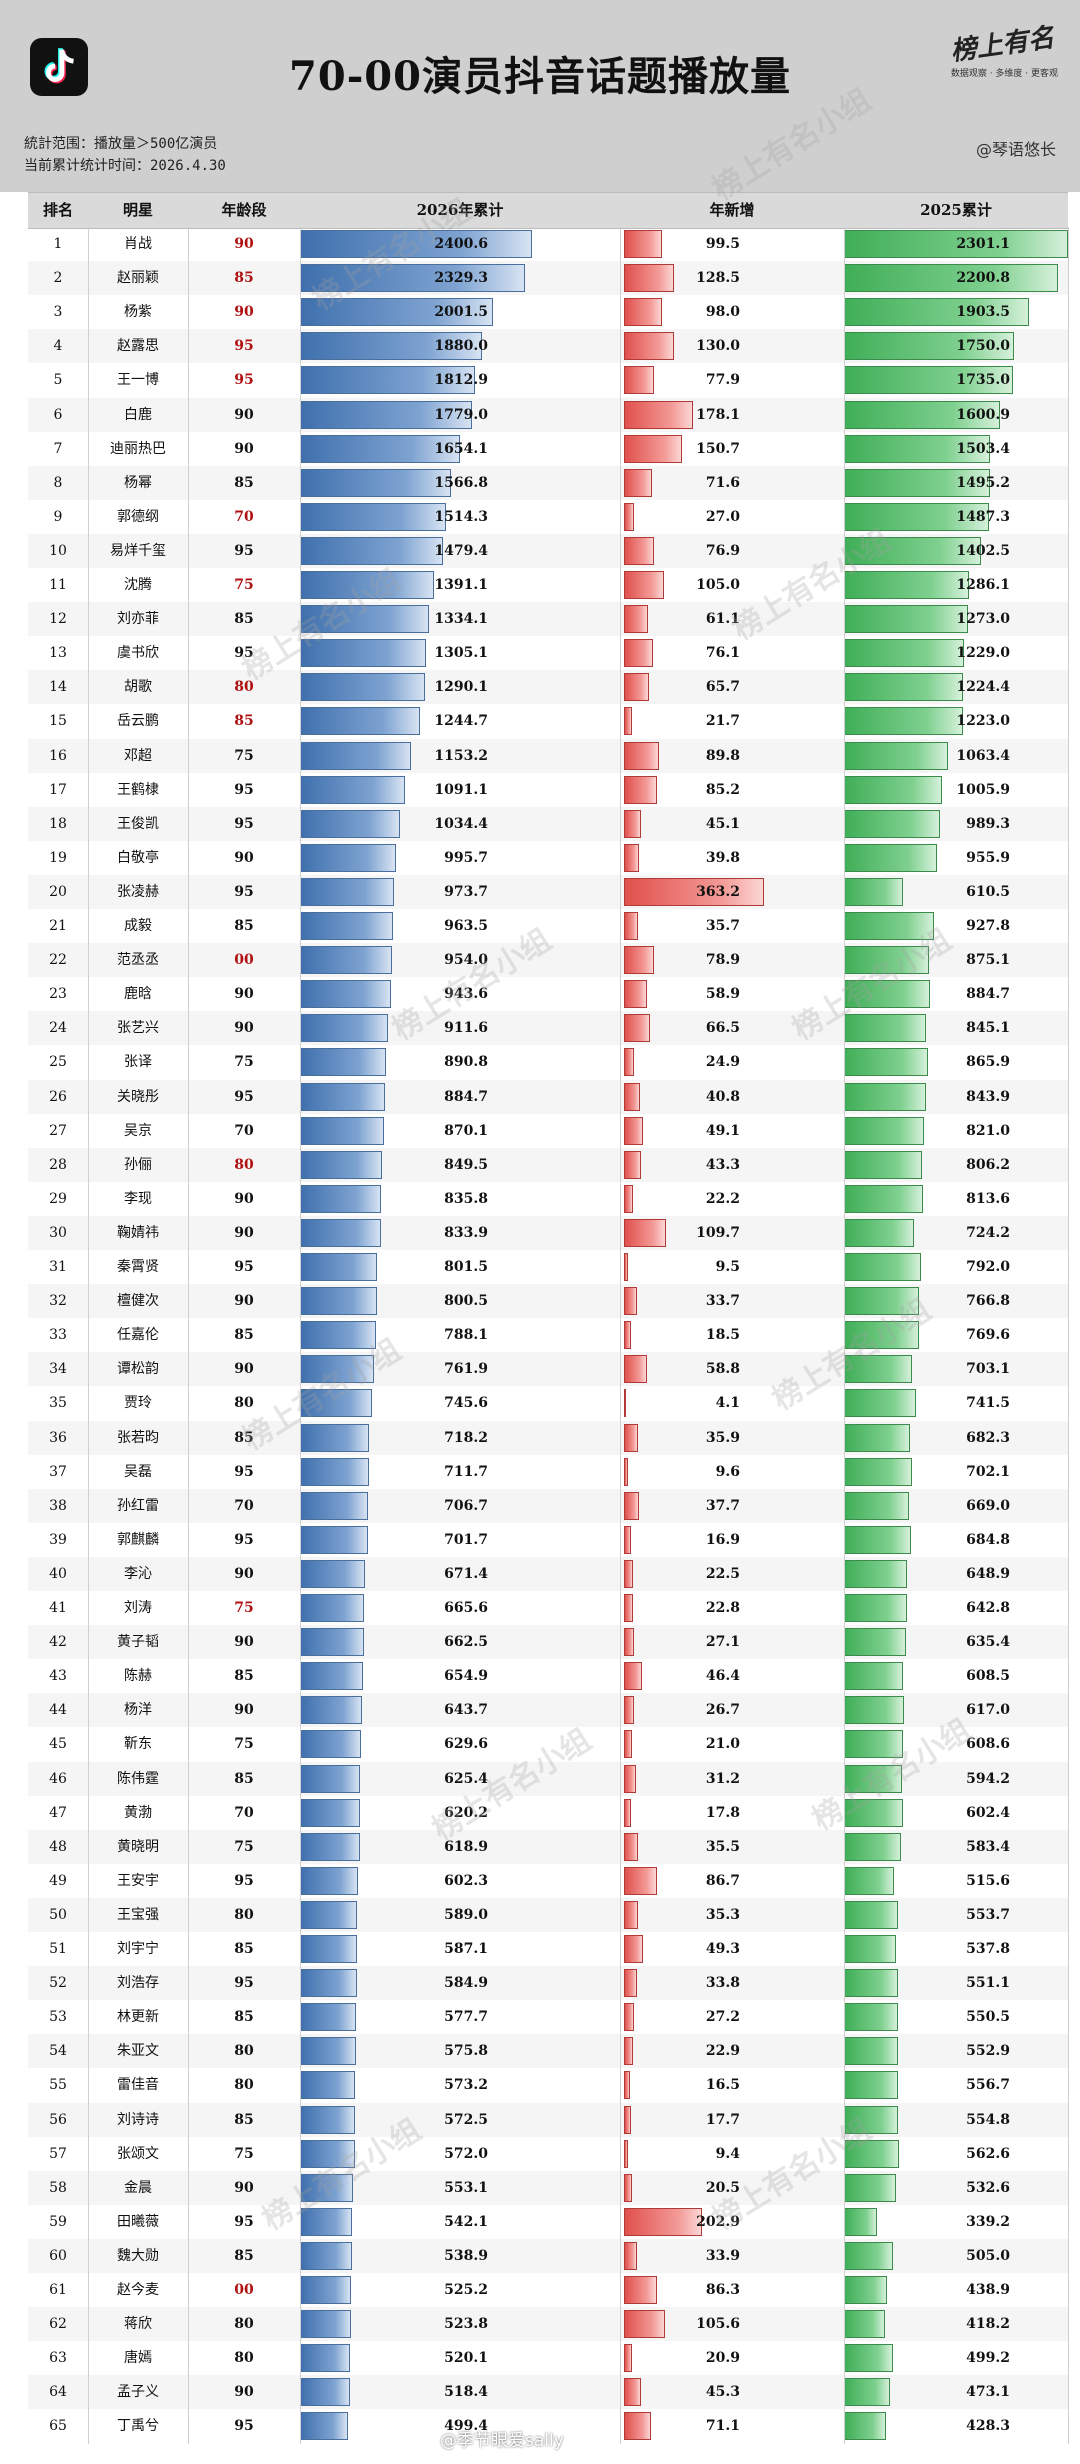  I want to click on value-2026-total: 620.2, so click(466, 1812).